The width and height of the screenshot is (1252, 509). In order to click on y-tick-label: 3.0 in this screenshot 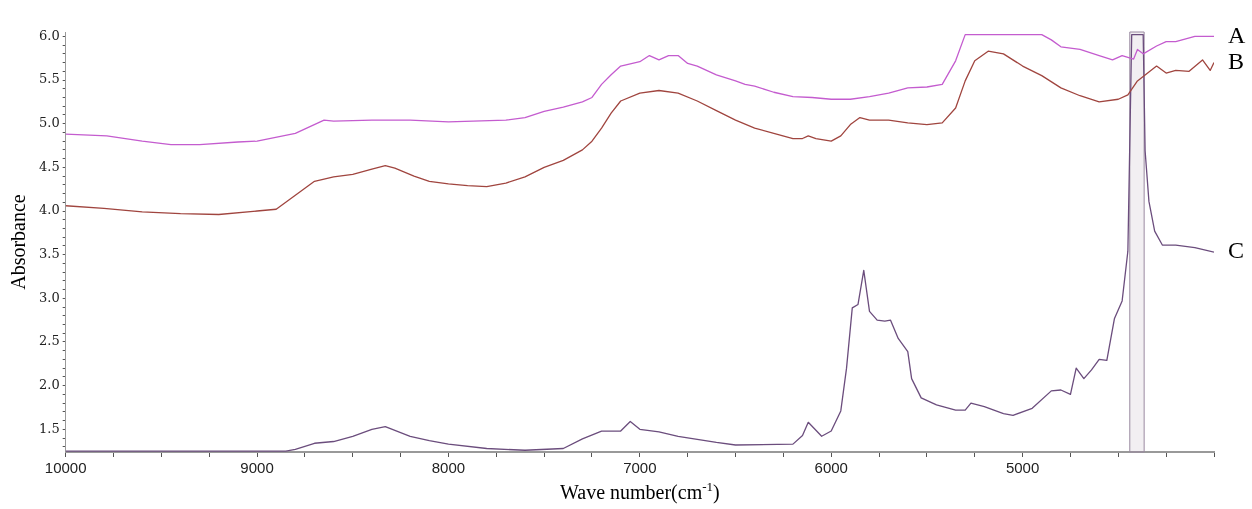, I will do `click(49, 297)`.